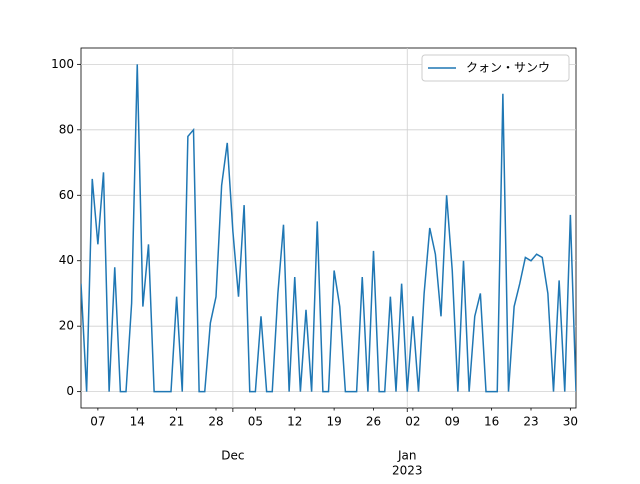 This screenshot has width=640, height=484. What do you see at coordinates (215, 422) in the screenshot?
I see `x-tick-label: 28` at bounding box center [215, 422].